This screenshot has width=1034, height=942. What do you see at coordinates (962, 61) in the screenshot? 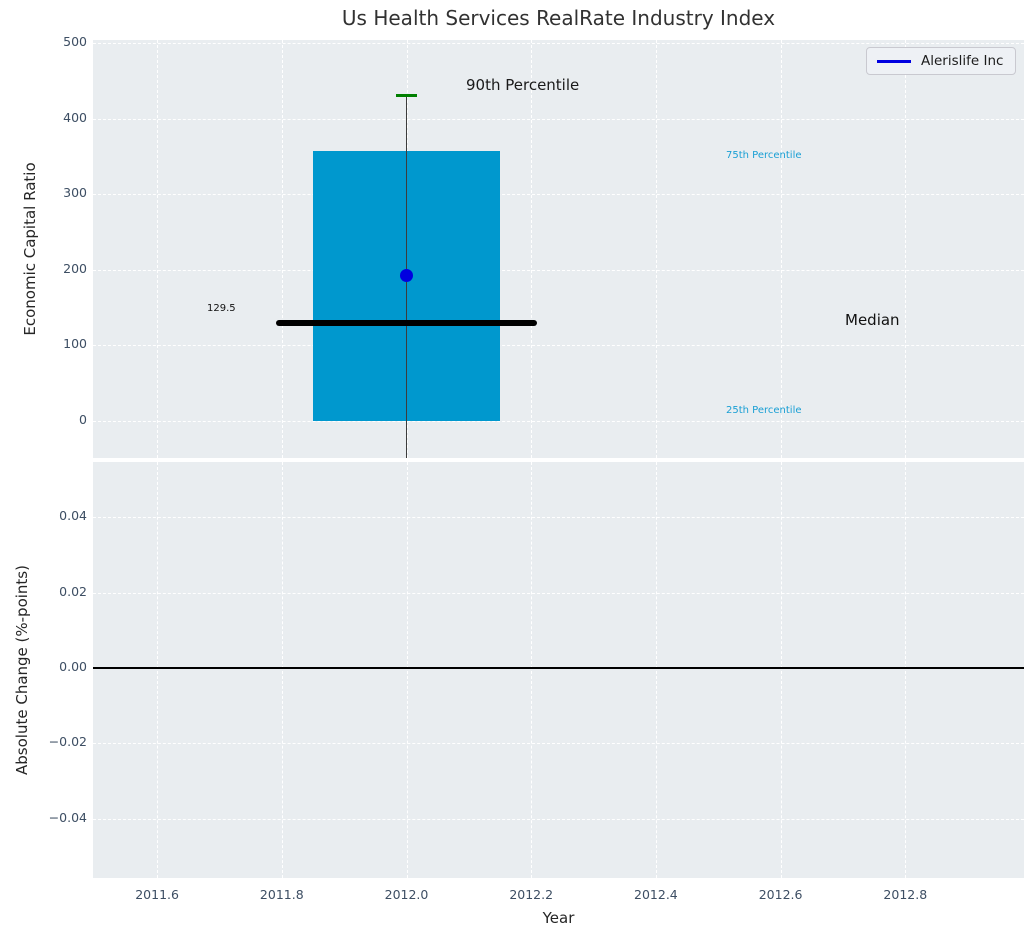
I see `legend-label: Alerislife Inc` at bounding box center [962, 61].